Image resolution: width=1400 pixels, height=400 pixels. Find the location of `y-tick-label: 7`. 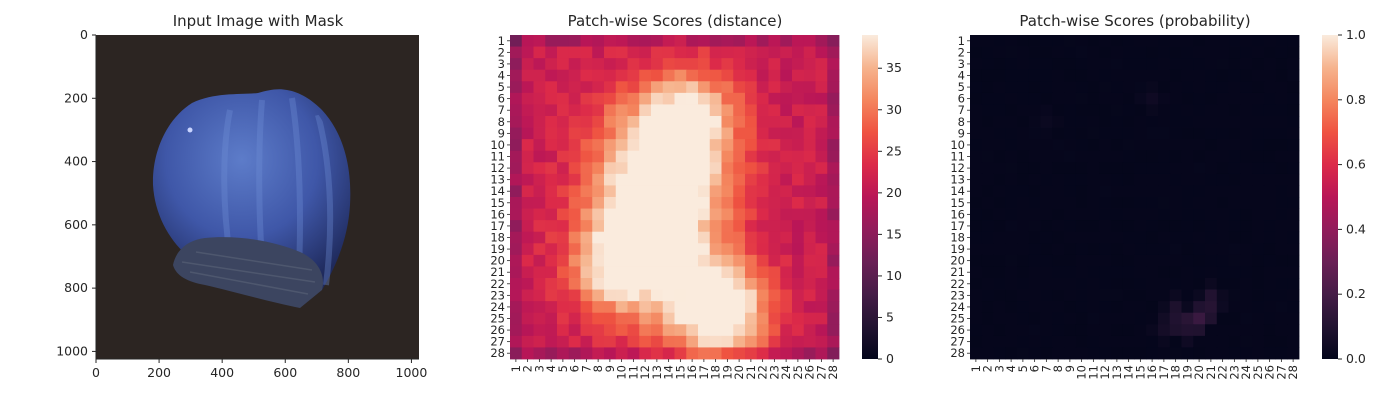

y-tick-label: 7 is located at coordinates (961, 110).